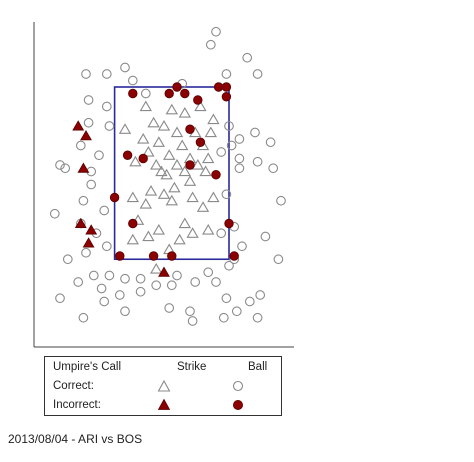 The height and width of the screenshot is (462, 474). I want to click on legend-incorrect-strike-triangle, so click(164, 404).